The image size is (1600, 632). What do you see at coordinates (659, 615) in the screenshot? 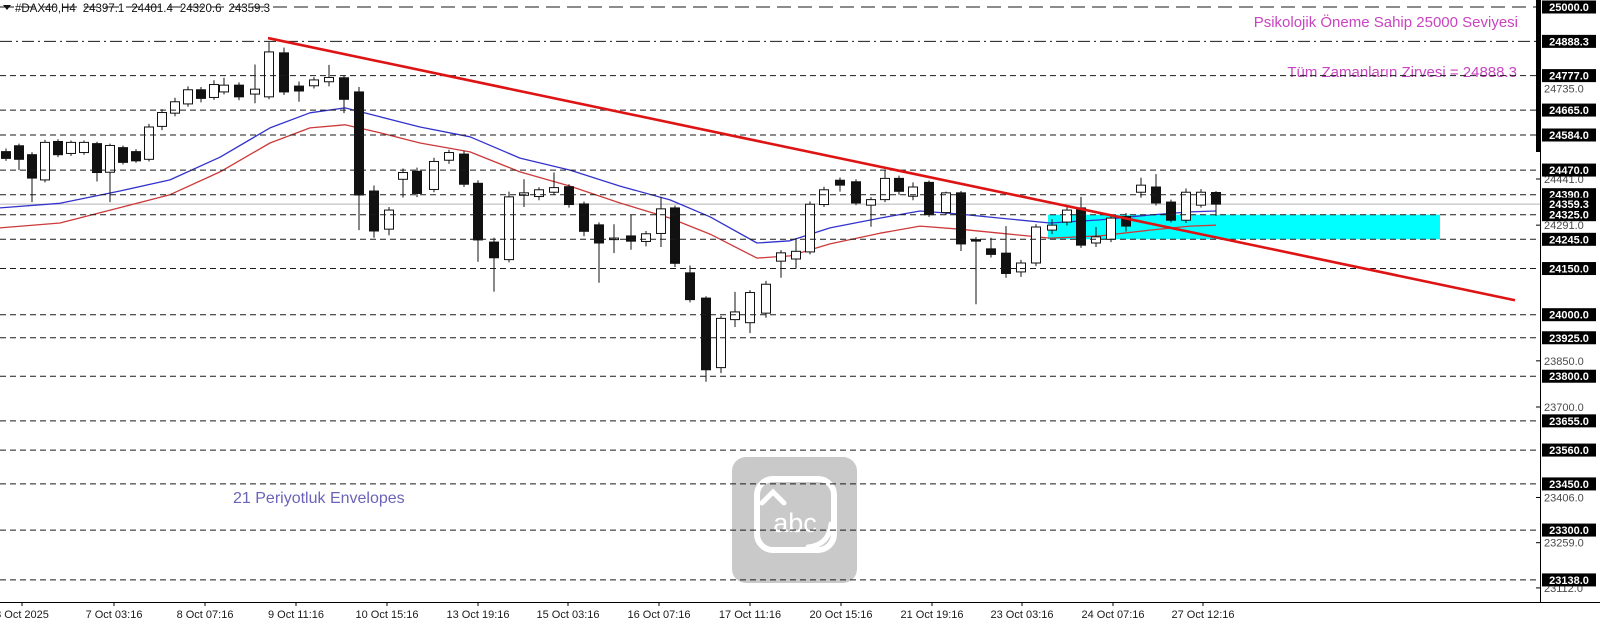
I see `time-label: 16 Oct 07:16` at bounding box center [659, 615].